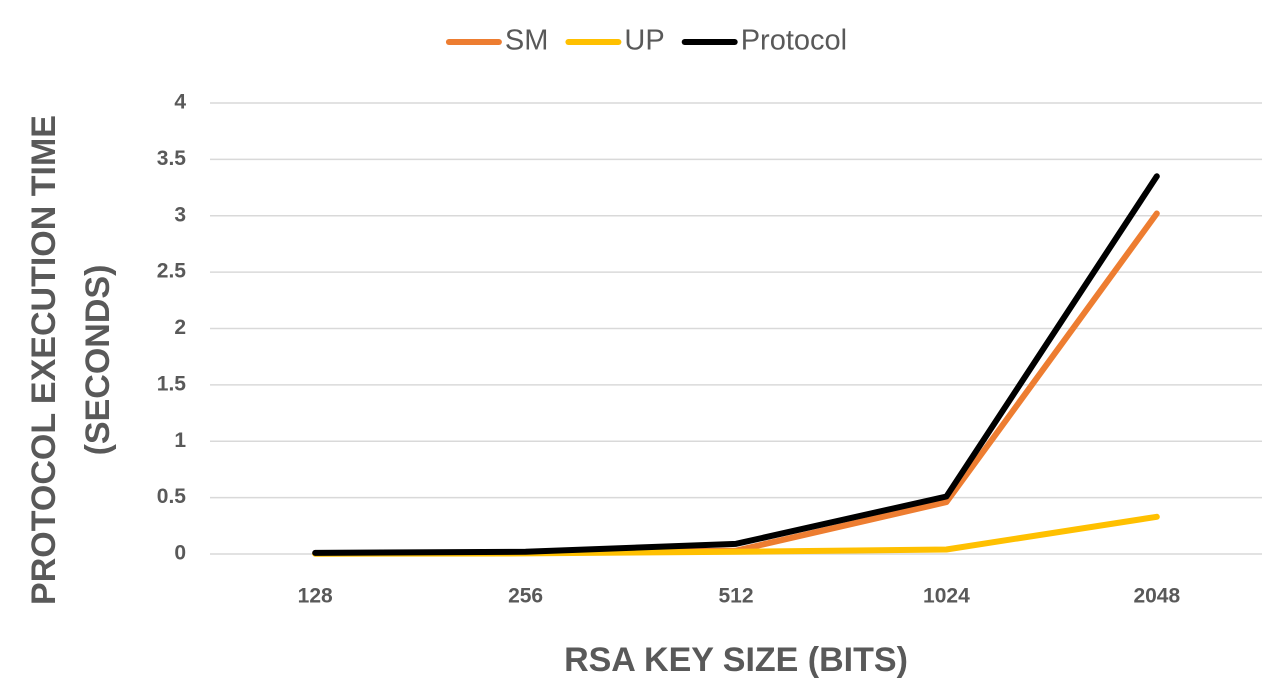 This screenshot has width=1288, height=698. Describe the element at coordinates (315, 596) in the screenshot. I see `x-tick-label: 128` at that location.